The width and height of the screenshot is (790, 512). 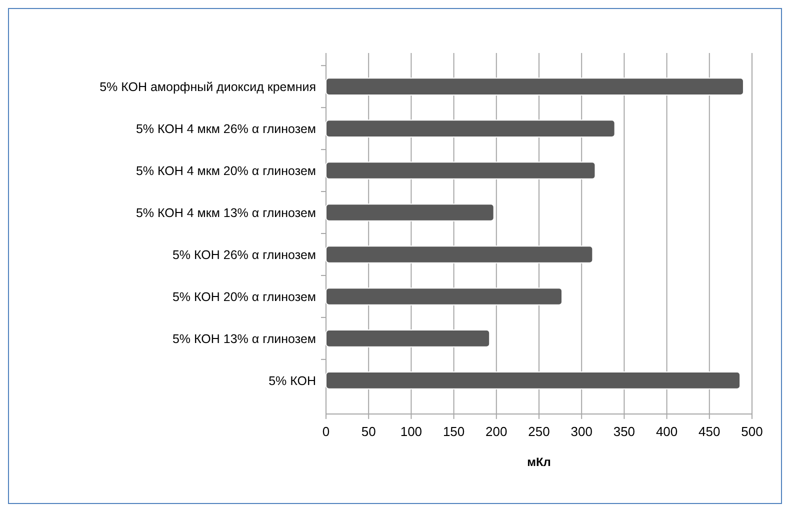 I want to click on x-tick-label: 500, so click(x=752, y=431).